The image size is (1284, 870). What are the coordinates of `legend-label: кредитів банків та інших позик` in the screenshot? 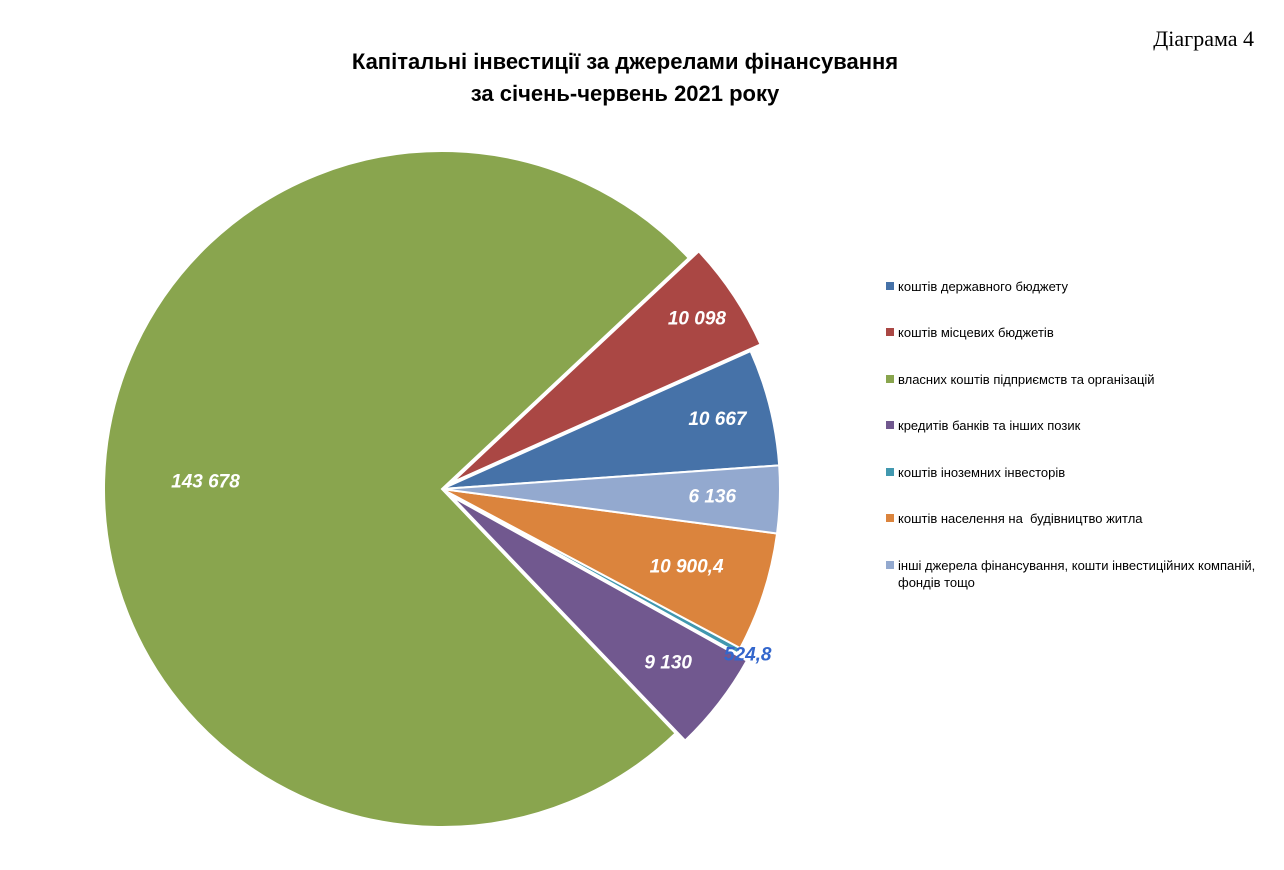 It's located at (989, 425).